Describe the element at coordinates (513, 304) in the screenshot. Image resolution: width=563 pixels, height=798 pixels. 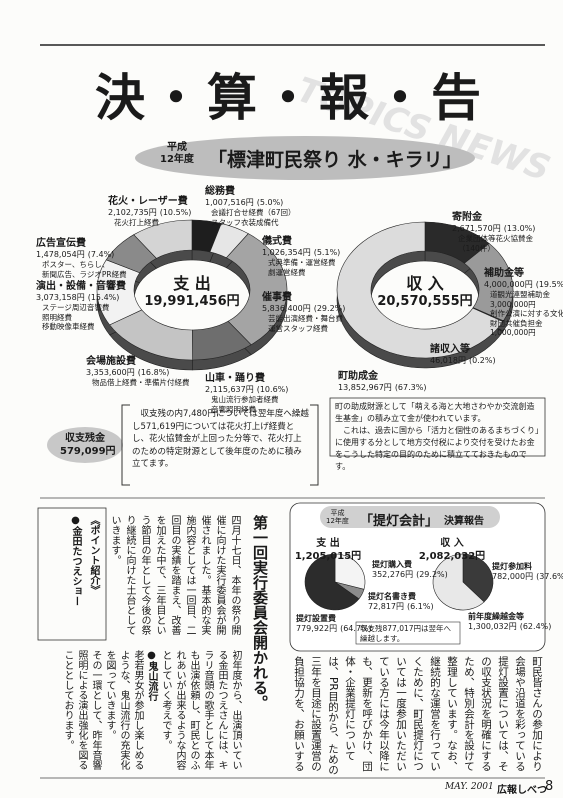
I see `item-note: 3,000,000円` at that location.